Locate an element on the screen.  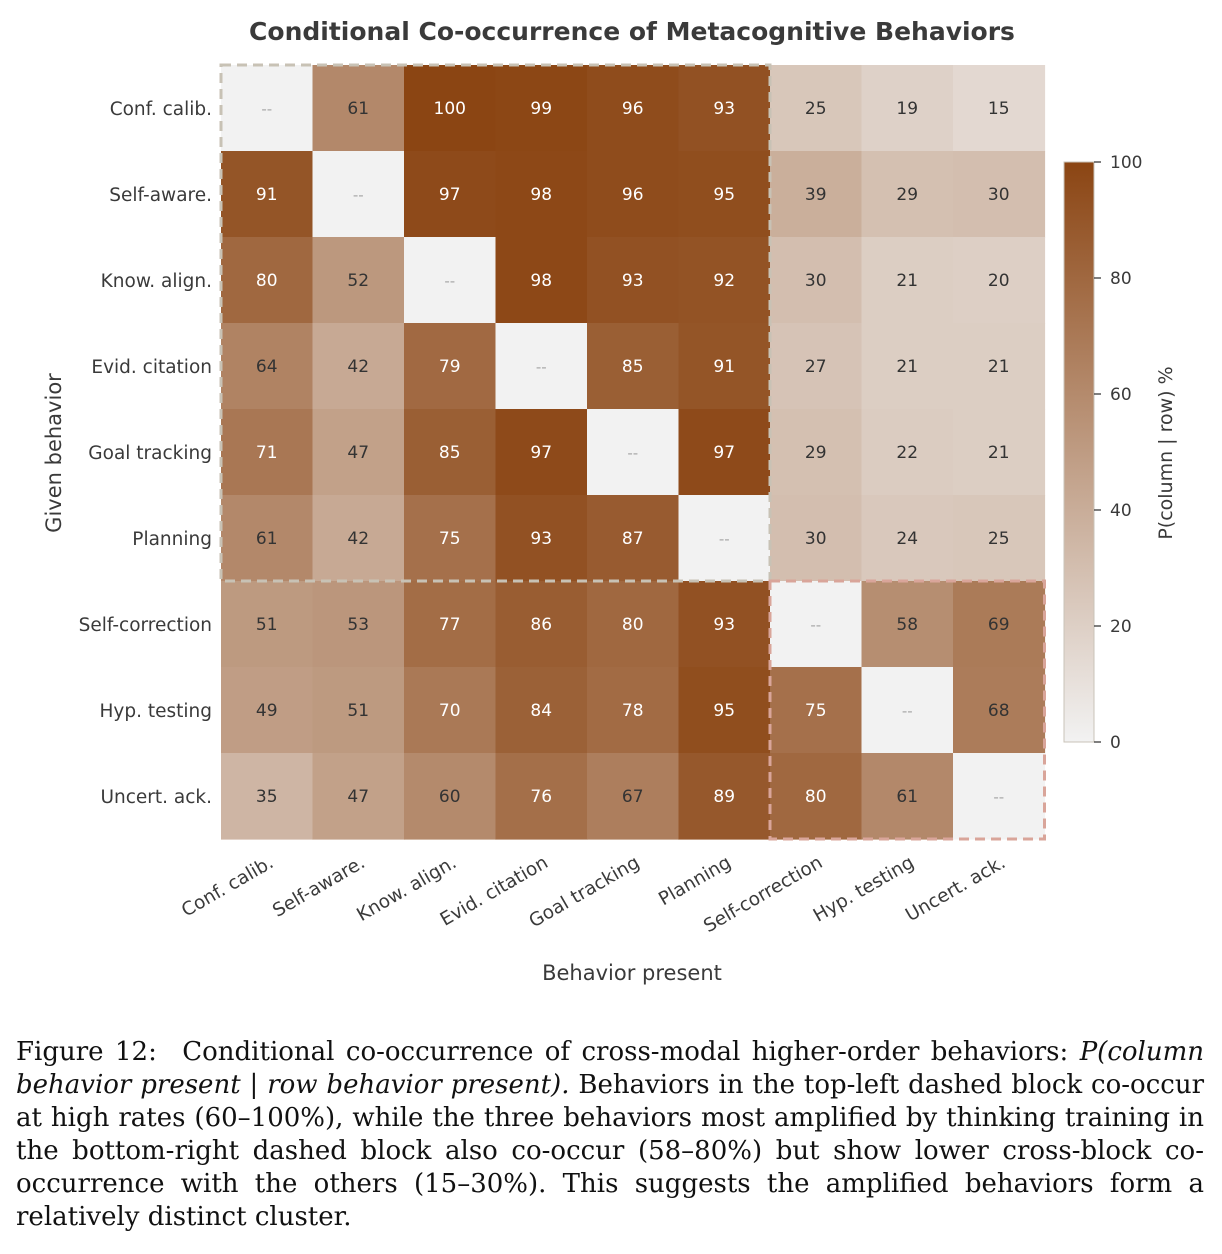
colorbar-gradient is located at coordinates (1079, 452).